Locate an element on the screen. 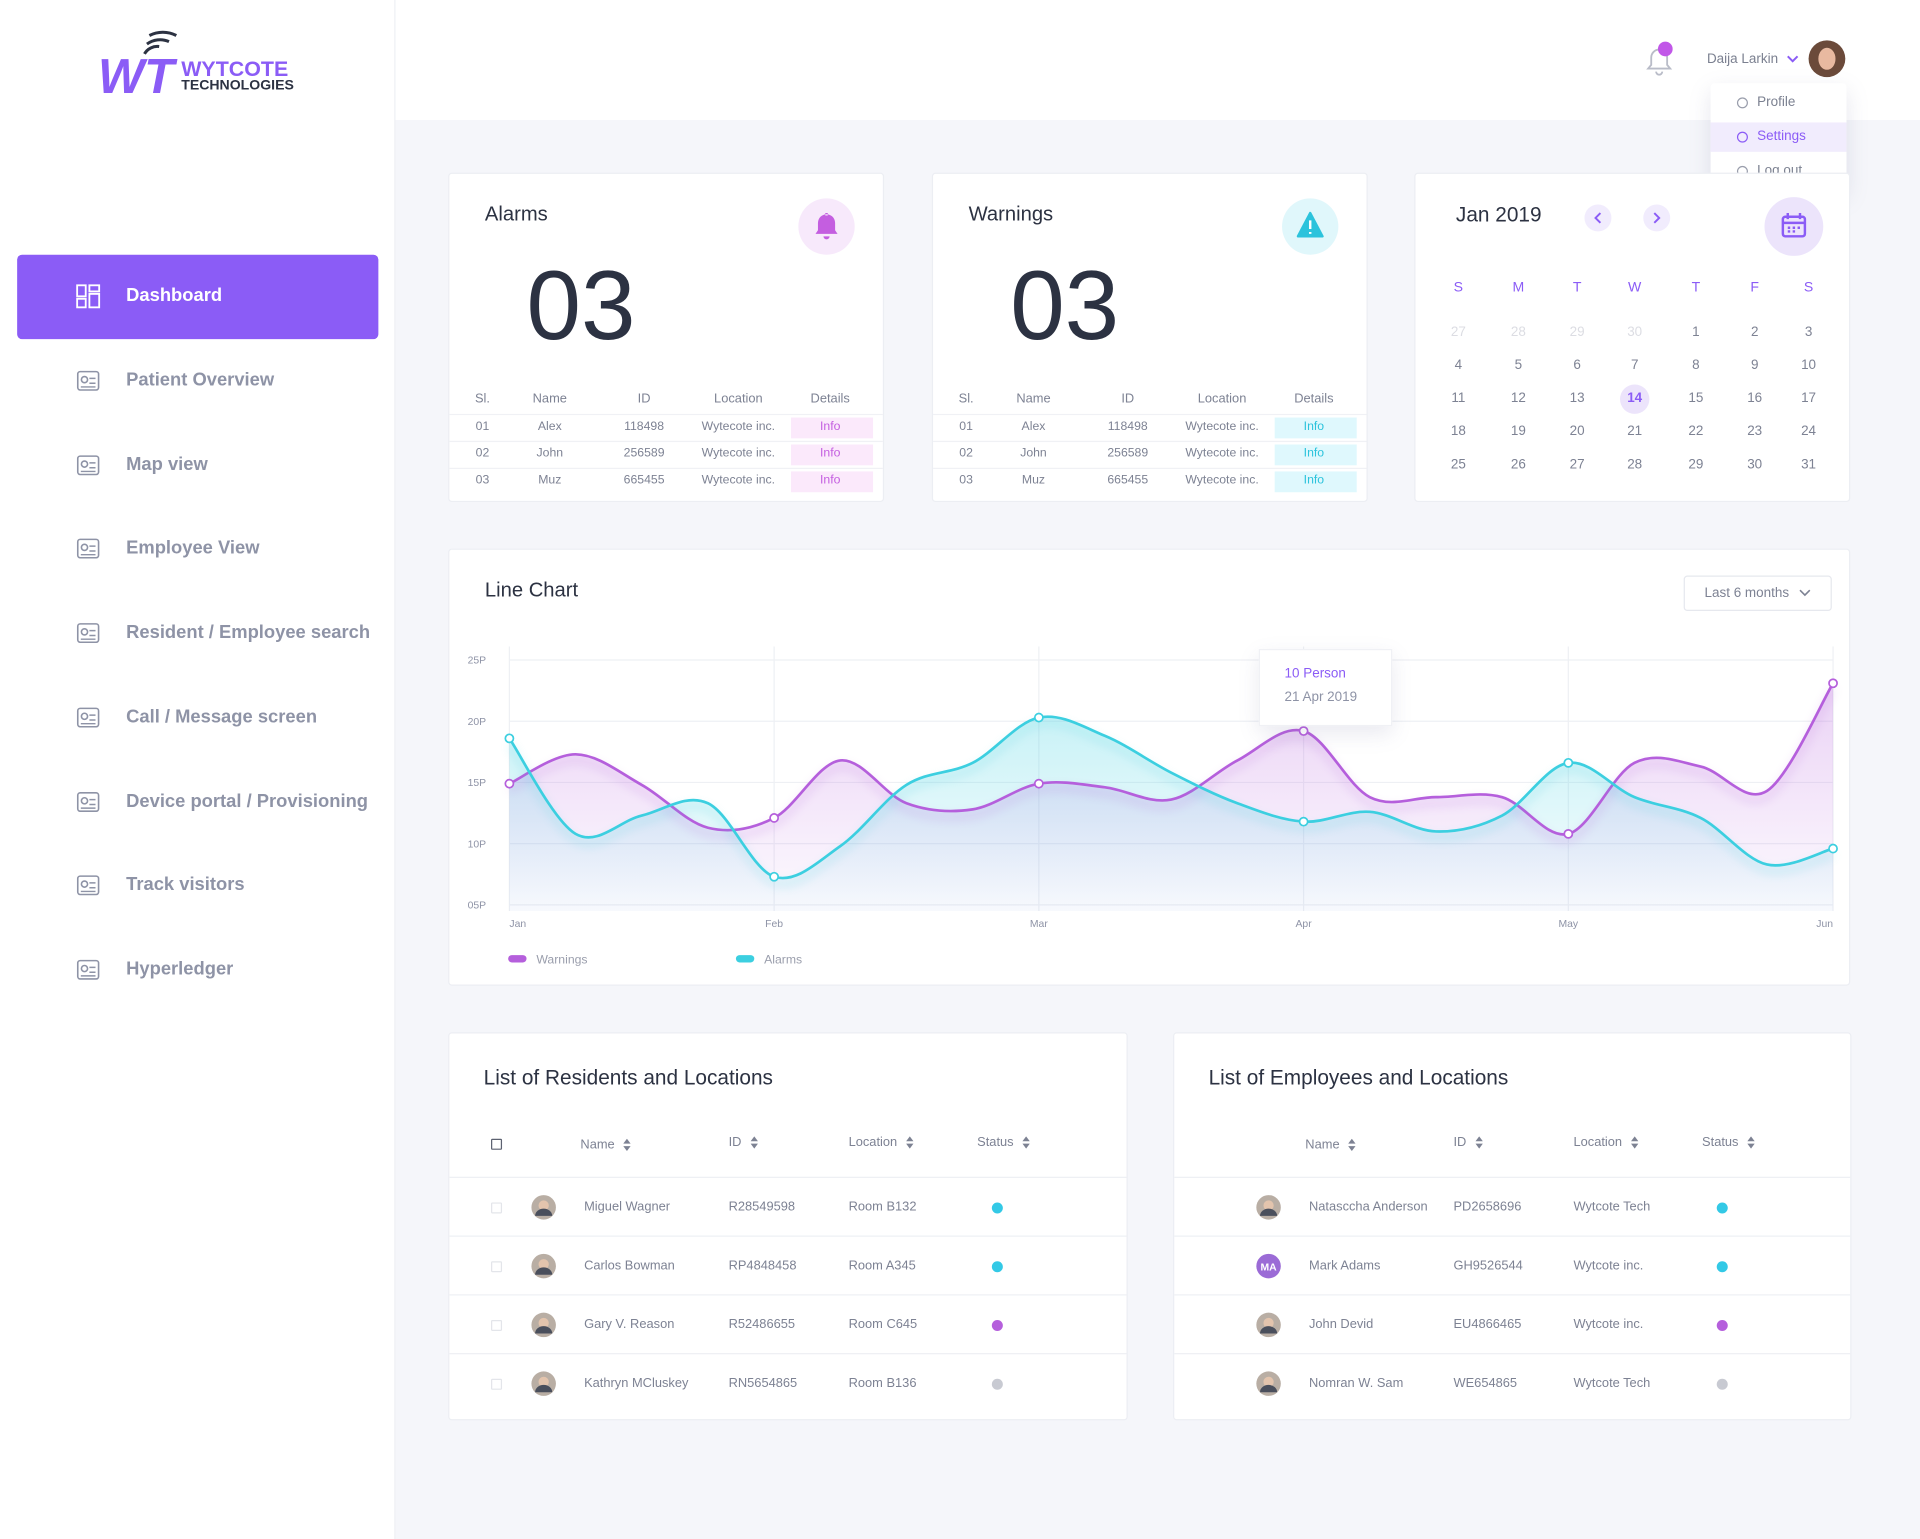 Image resolution: width=1920 pixels, height=1539 pixels. day: 8 is located at coordinates (1696, 365).